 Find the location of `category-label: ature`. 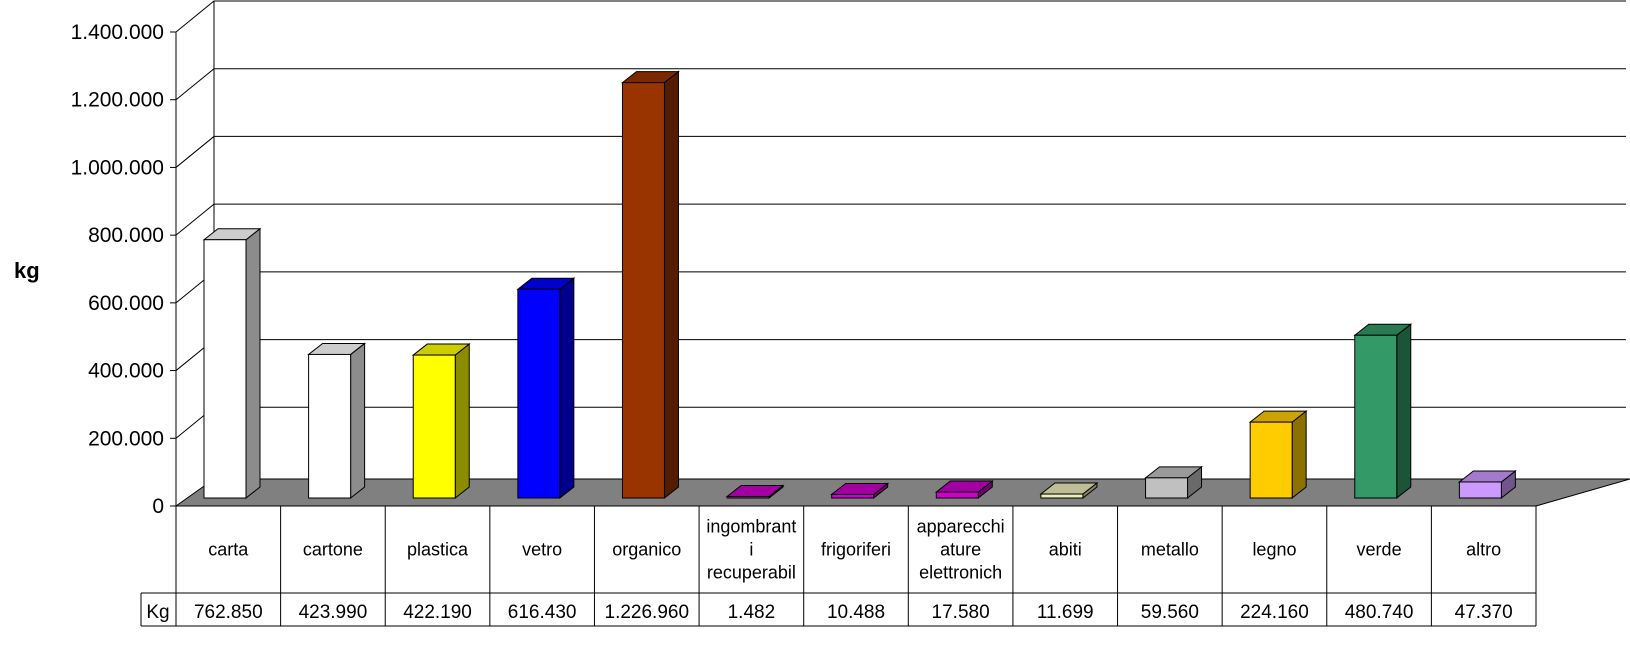

category-label: ature is located at coordinates (960, 550).